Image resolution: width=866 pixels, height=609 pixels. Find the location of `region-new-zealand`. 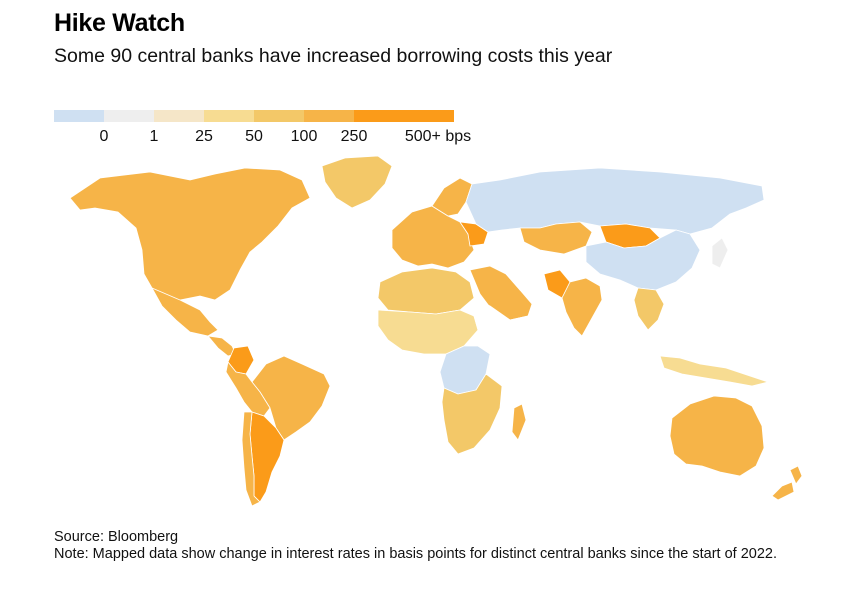

region-new-zealand is located at coordinates (787, 483).